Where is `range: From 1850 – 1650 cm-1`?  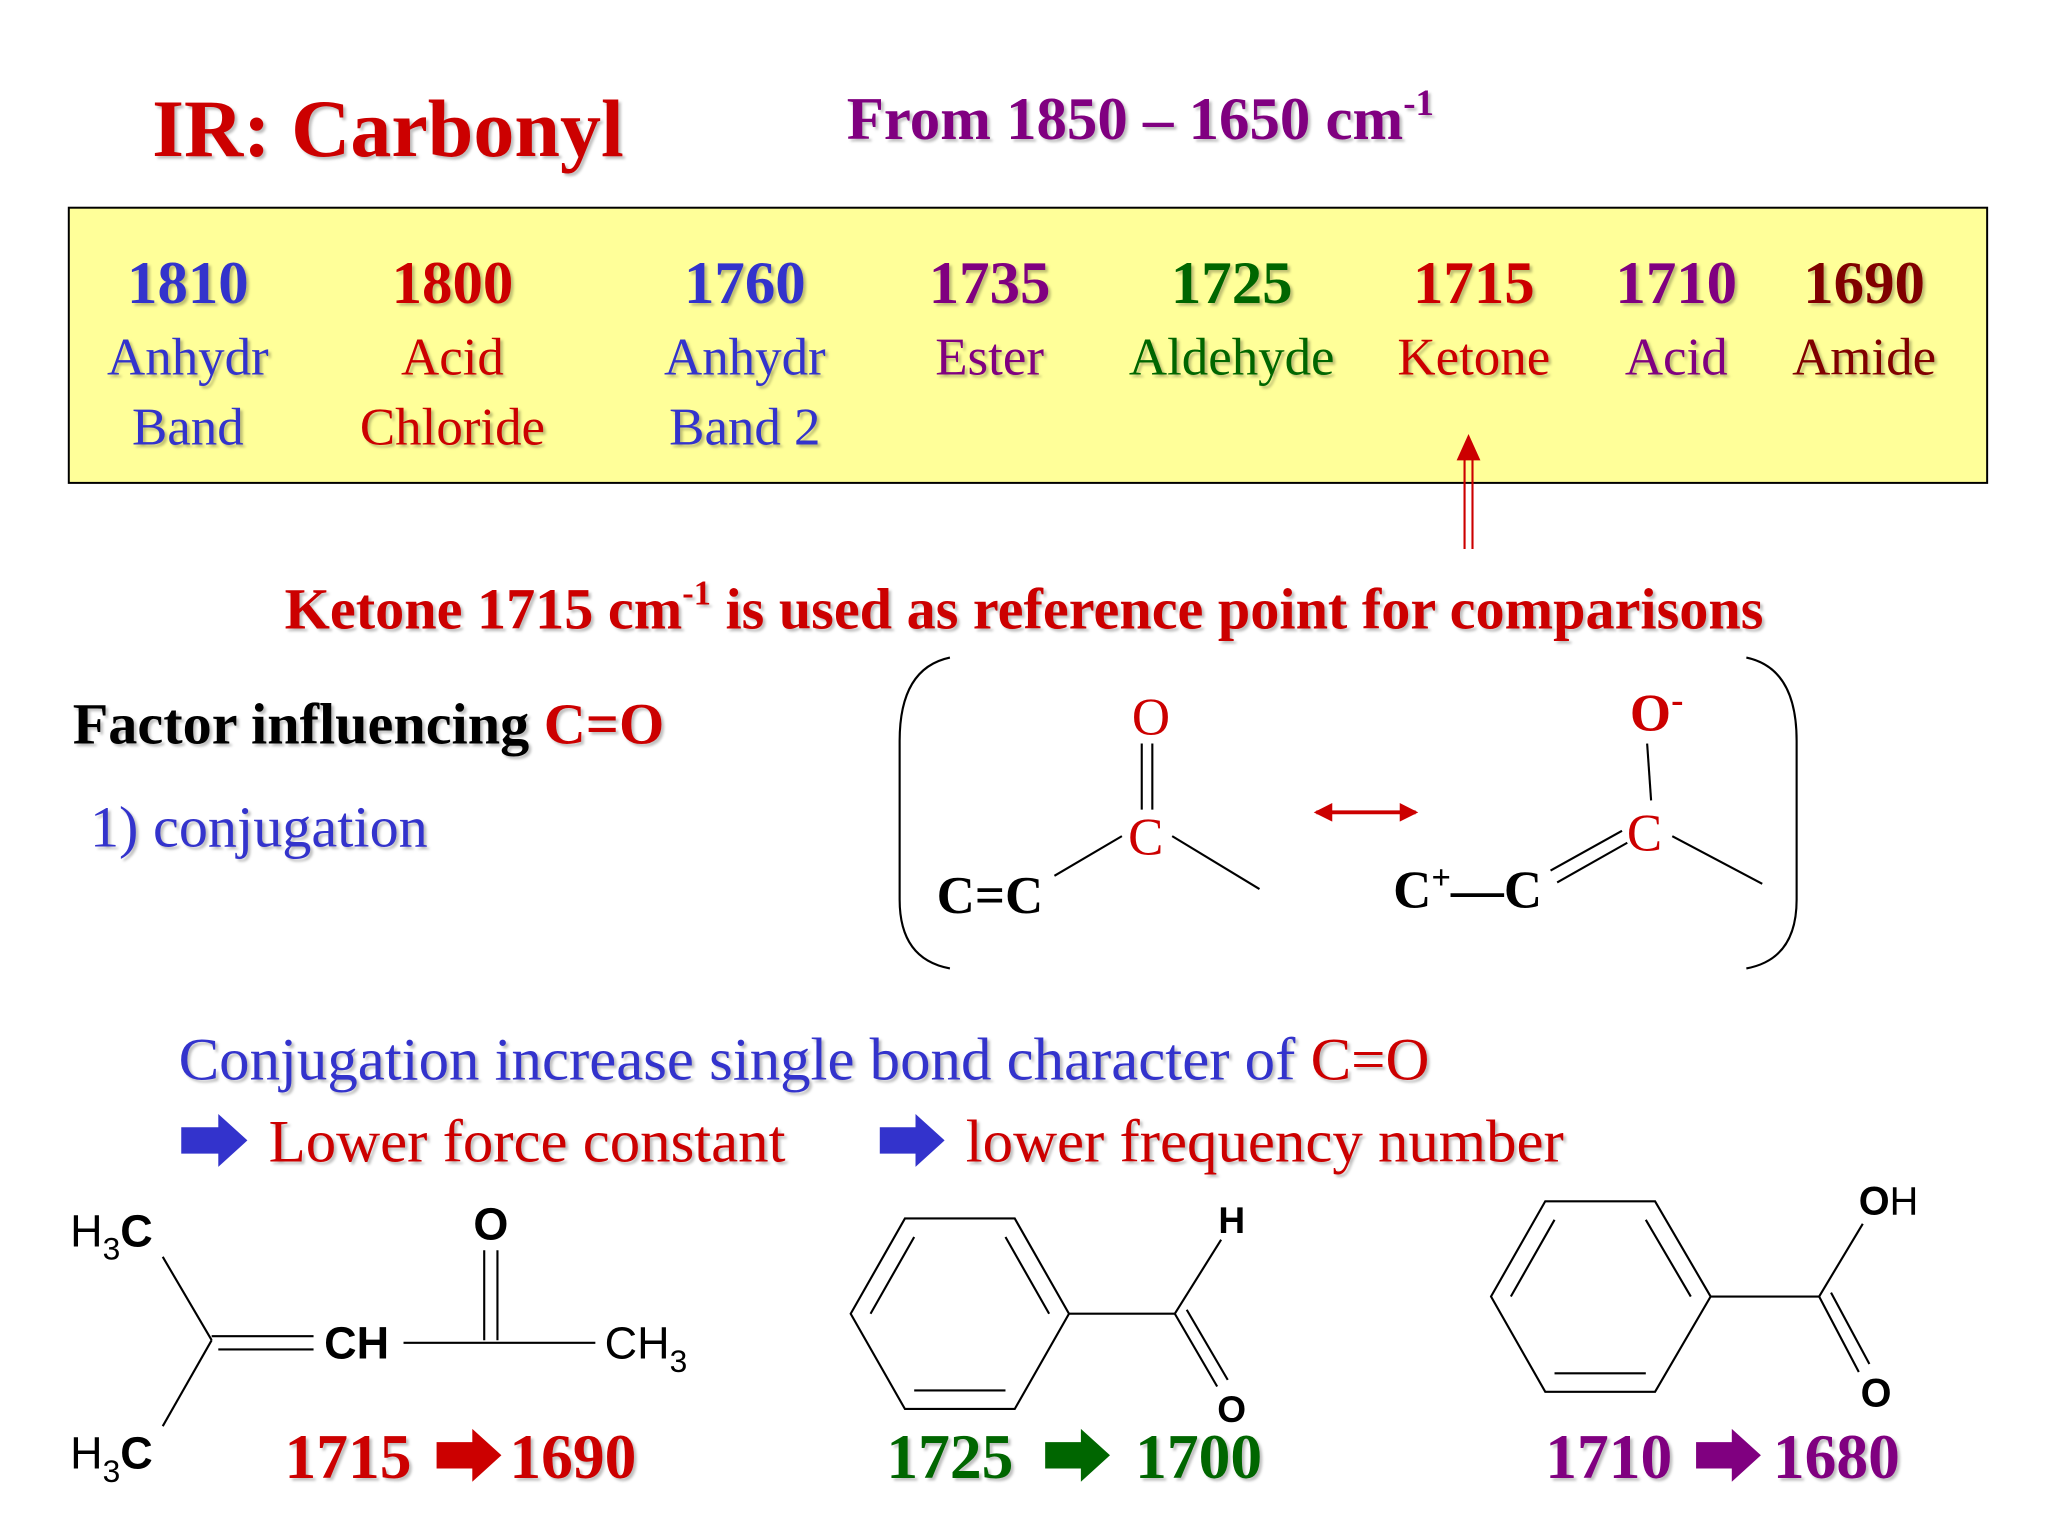 range: From 1850 – 1650 cm-1 is located at coordinates (1140, 118).